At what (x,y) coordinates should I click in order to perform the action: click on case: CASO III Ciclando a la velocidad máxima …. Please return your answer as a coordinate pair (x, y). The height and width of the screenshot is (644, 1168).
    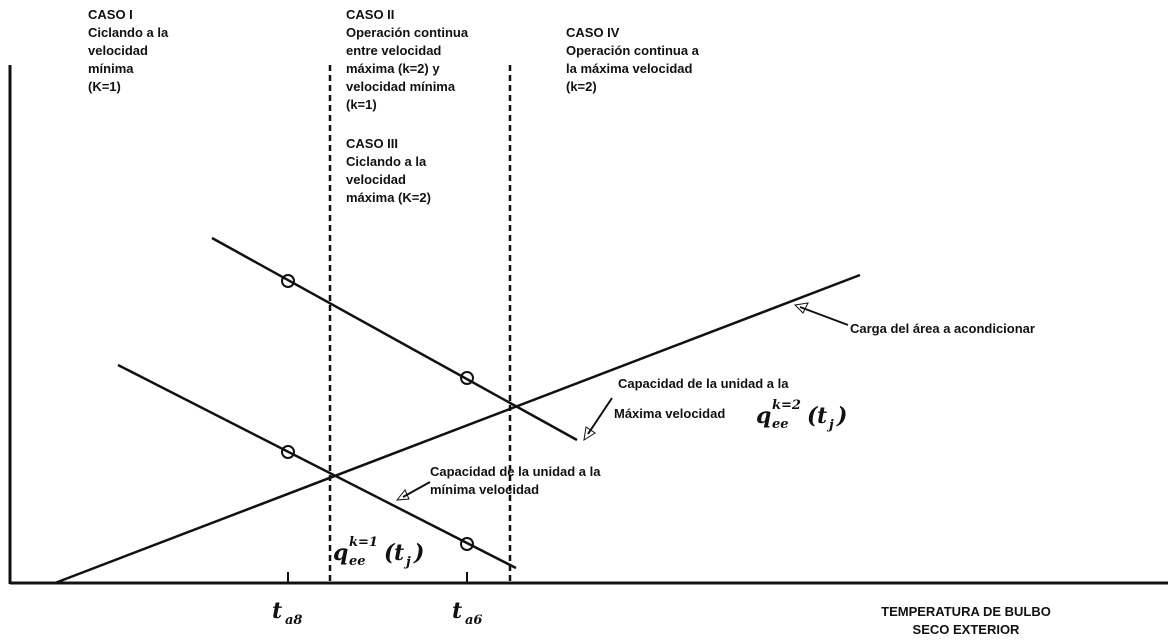
    Looking at the image, I should click on (388, 170).